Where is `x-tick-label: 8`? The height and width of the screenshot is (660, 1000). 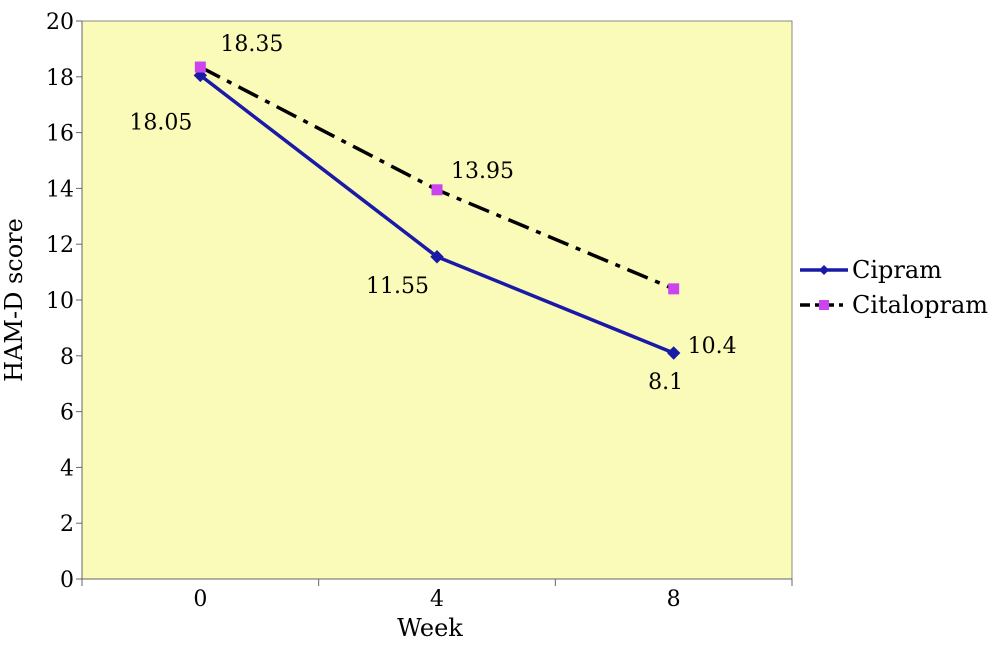
x-tick-label: 8 is located at coordinates (674, 599).